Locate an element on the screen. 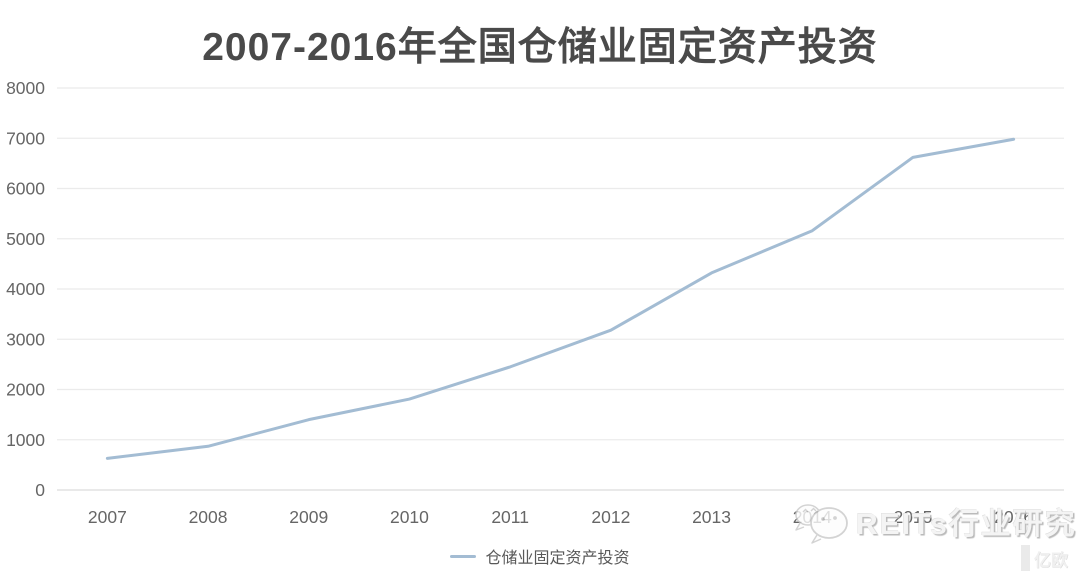 Image resolution: width=1080 pixels, height=575 pixels. y-tick-label: 6000 is located at coordinates (25, 189).